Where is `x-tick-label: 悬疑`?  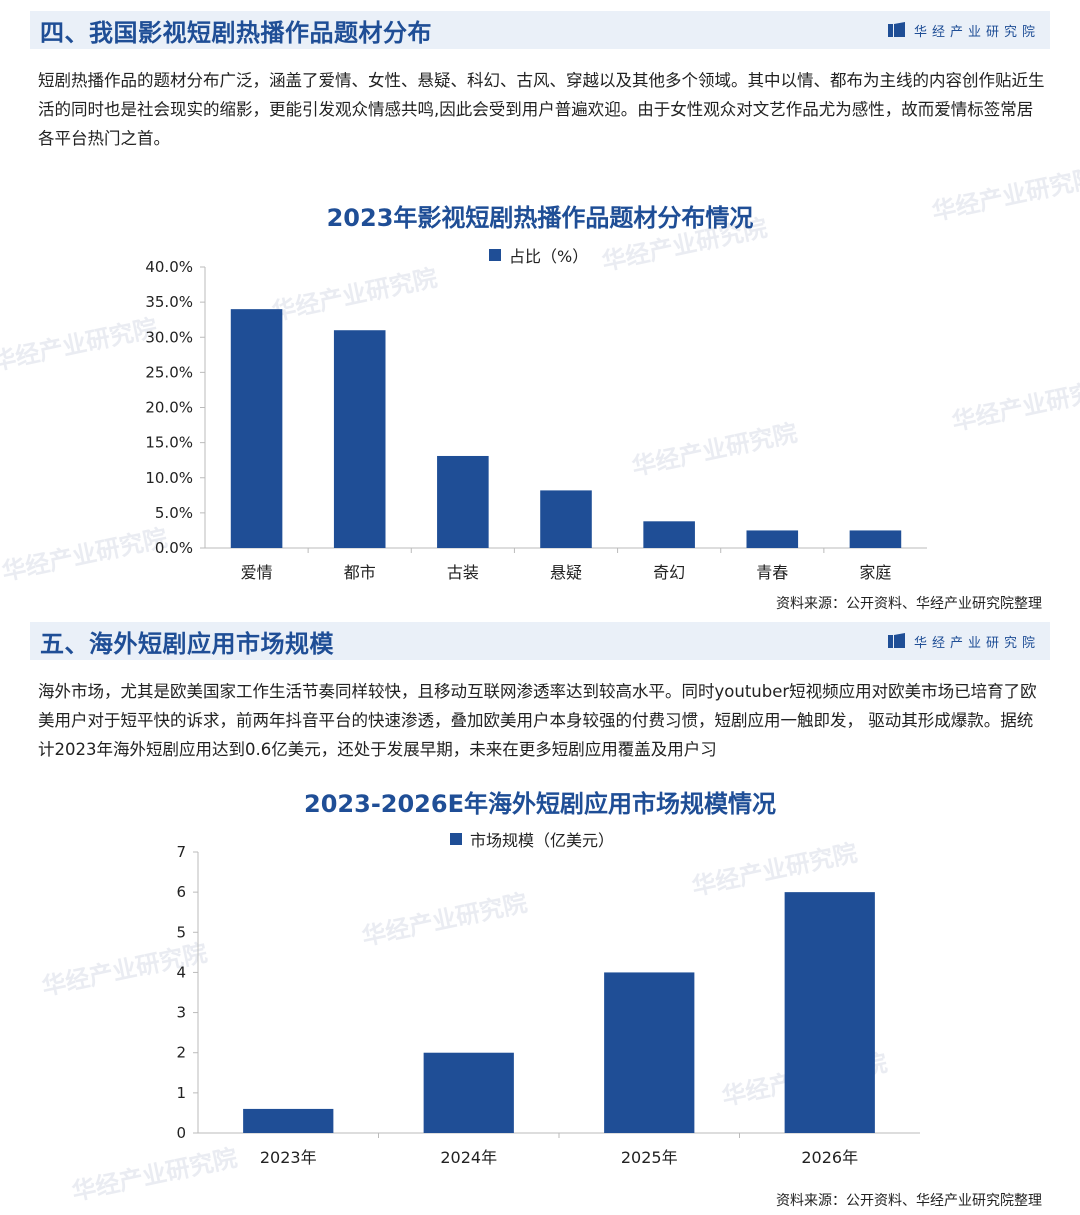
x-tick-label: 悬疑 is located at coordinates (566, 572).